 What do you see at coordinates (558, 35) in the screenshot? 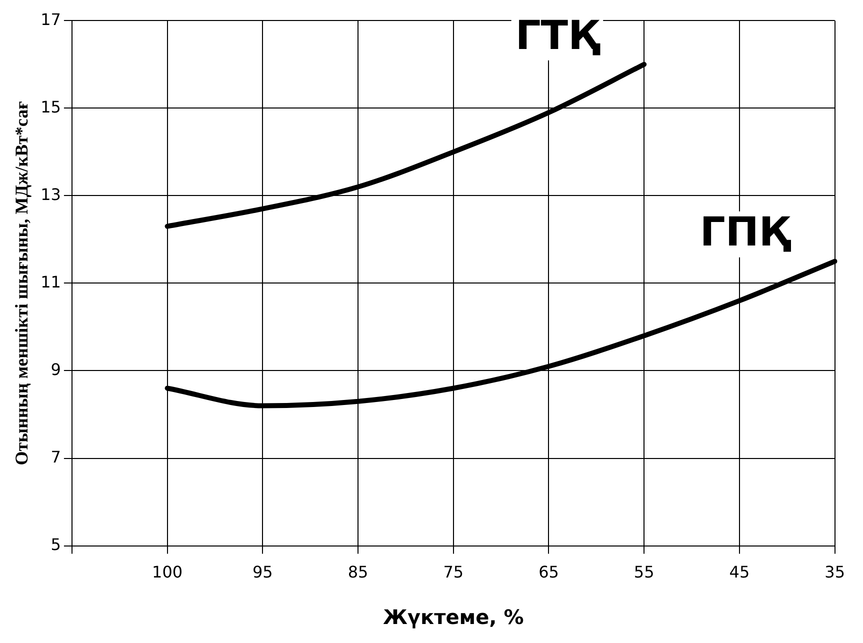
I see `series-label: ГТҚ` at bounding box center [558, 35].